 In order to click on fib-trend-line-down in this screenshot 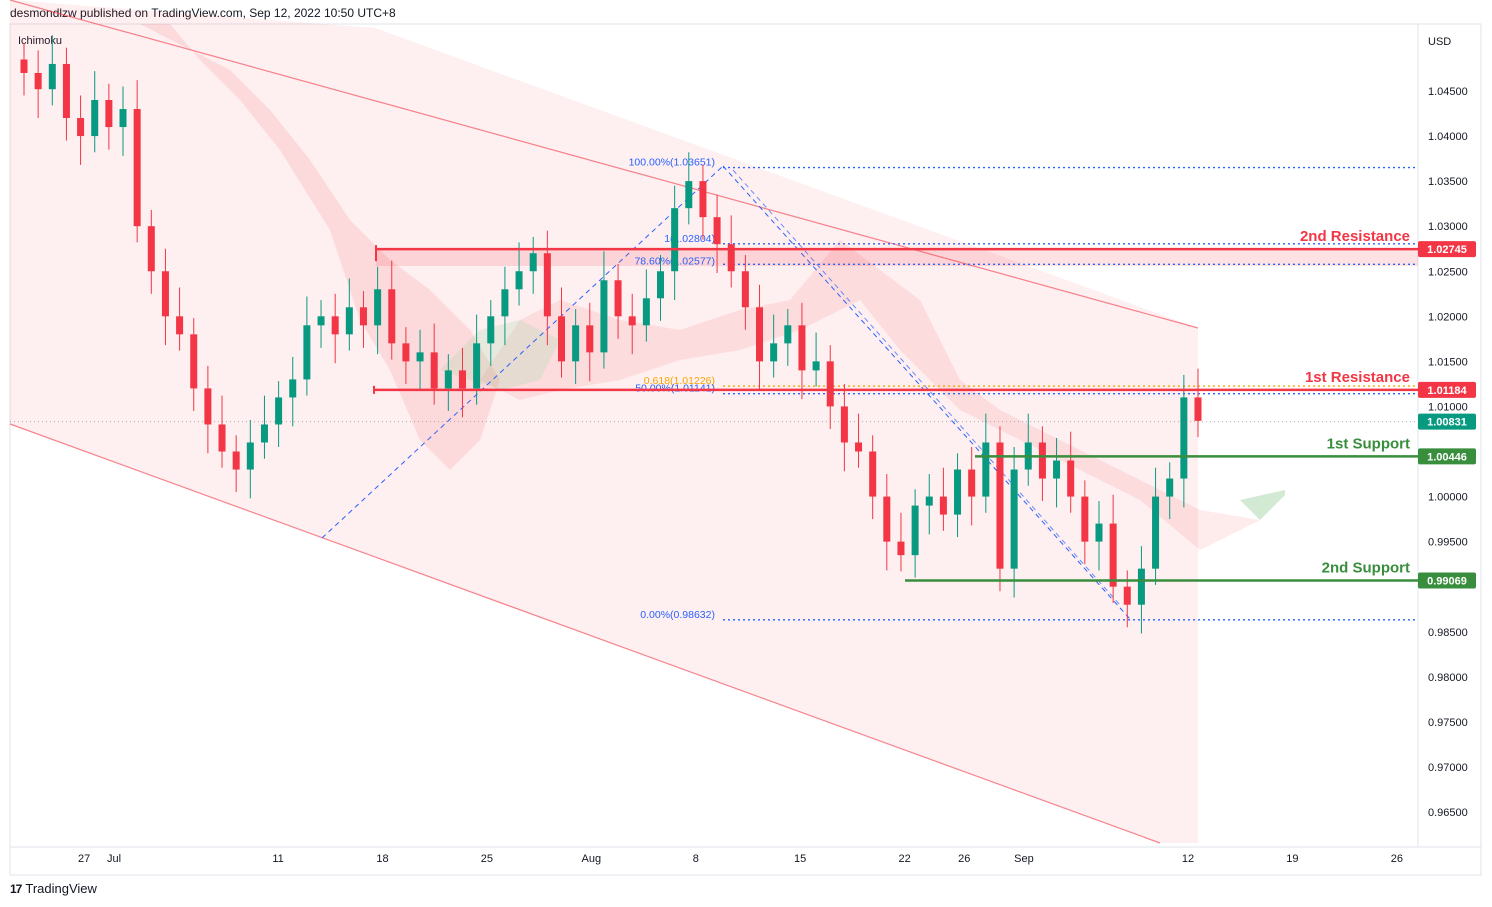, I will do `click(926, 392)`.